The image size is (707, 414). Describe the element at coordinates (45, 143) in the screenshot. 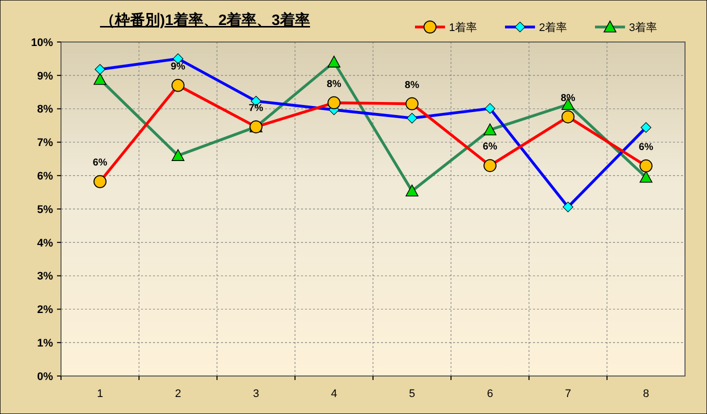

I see `y-tick-label: 7%` at that location.